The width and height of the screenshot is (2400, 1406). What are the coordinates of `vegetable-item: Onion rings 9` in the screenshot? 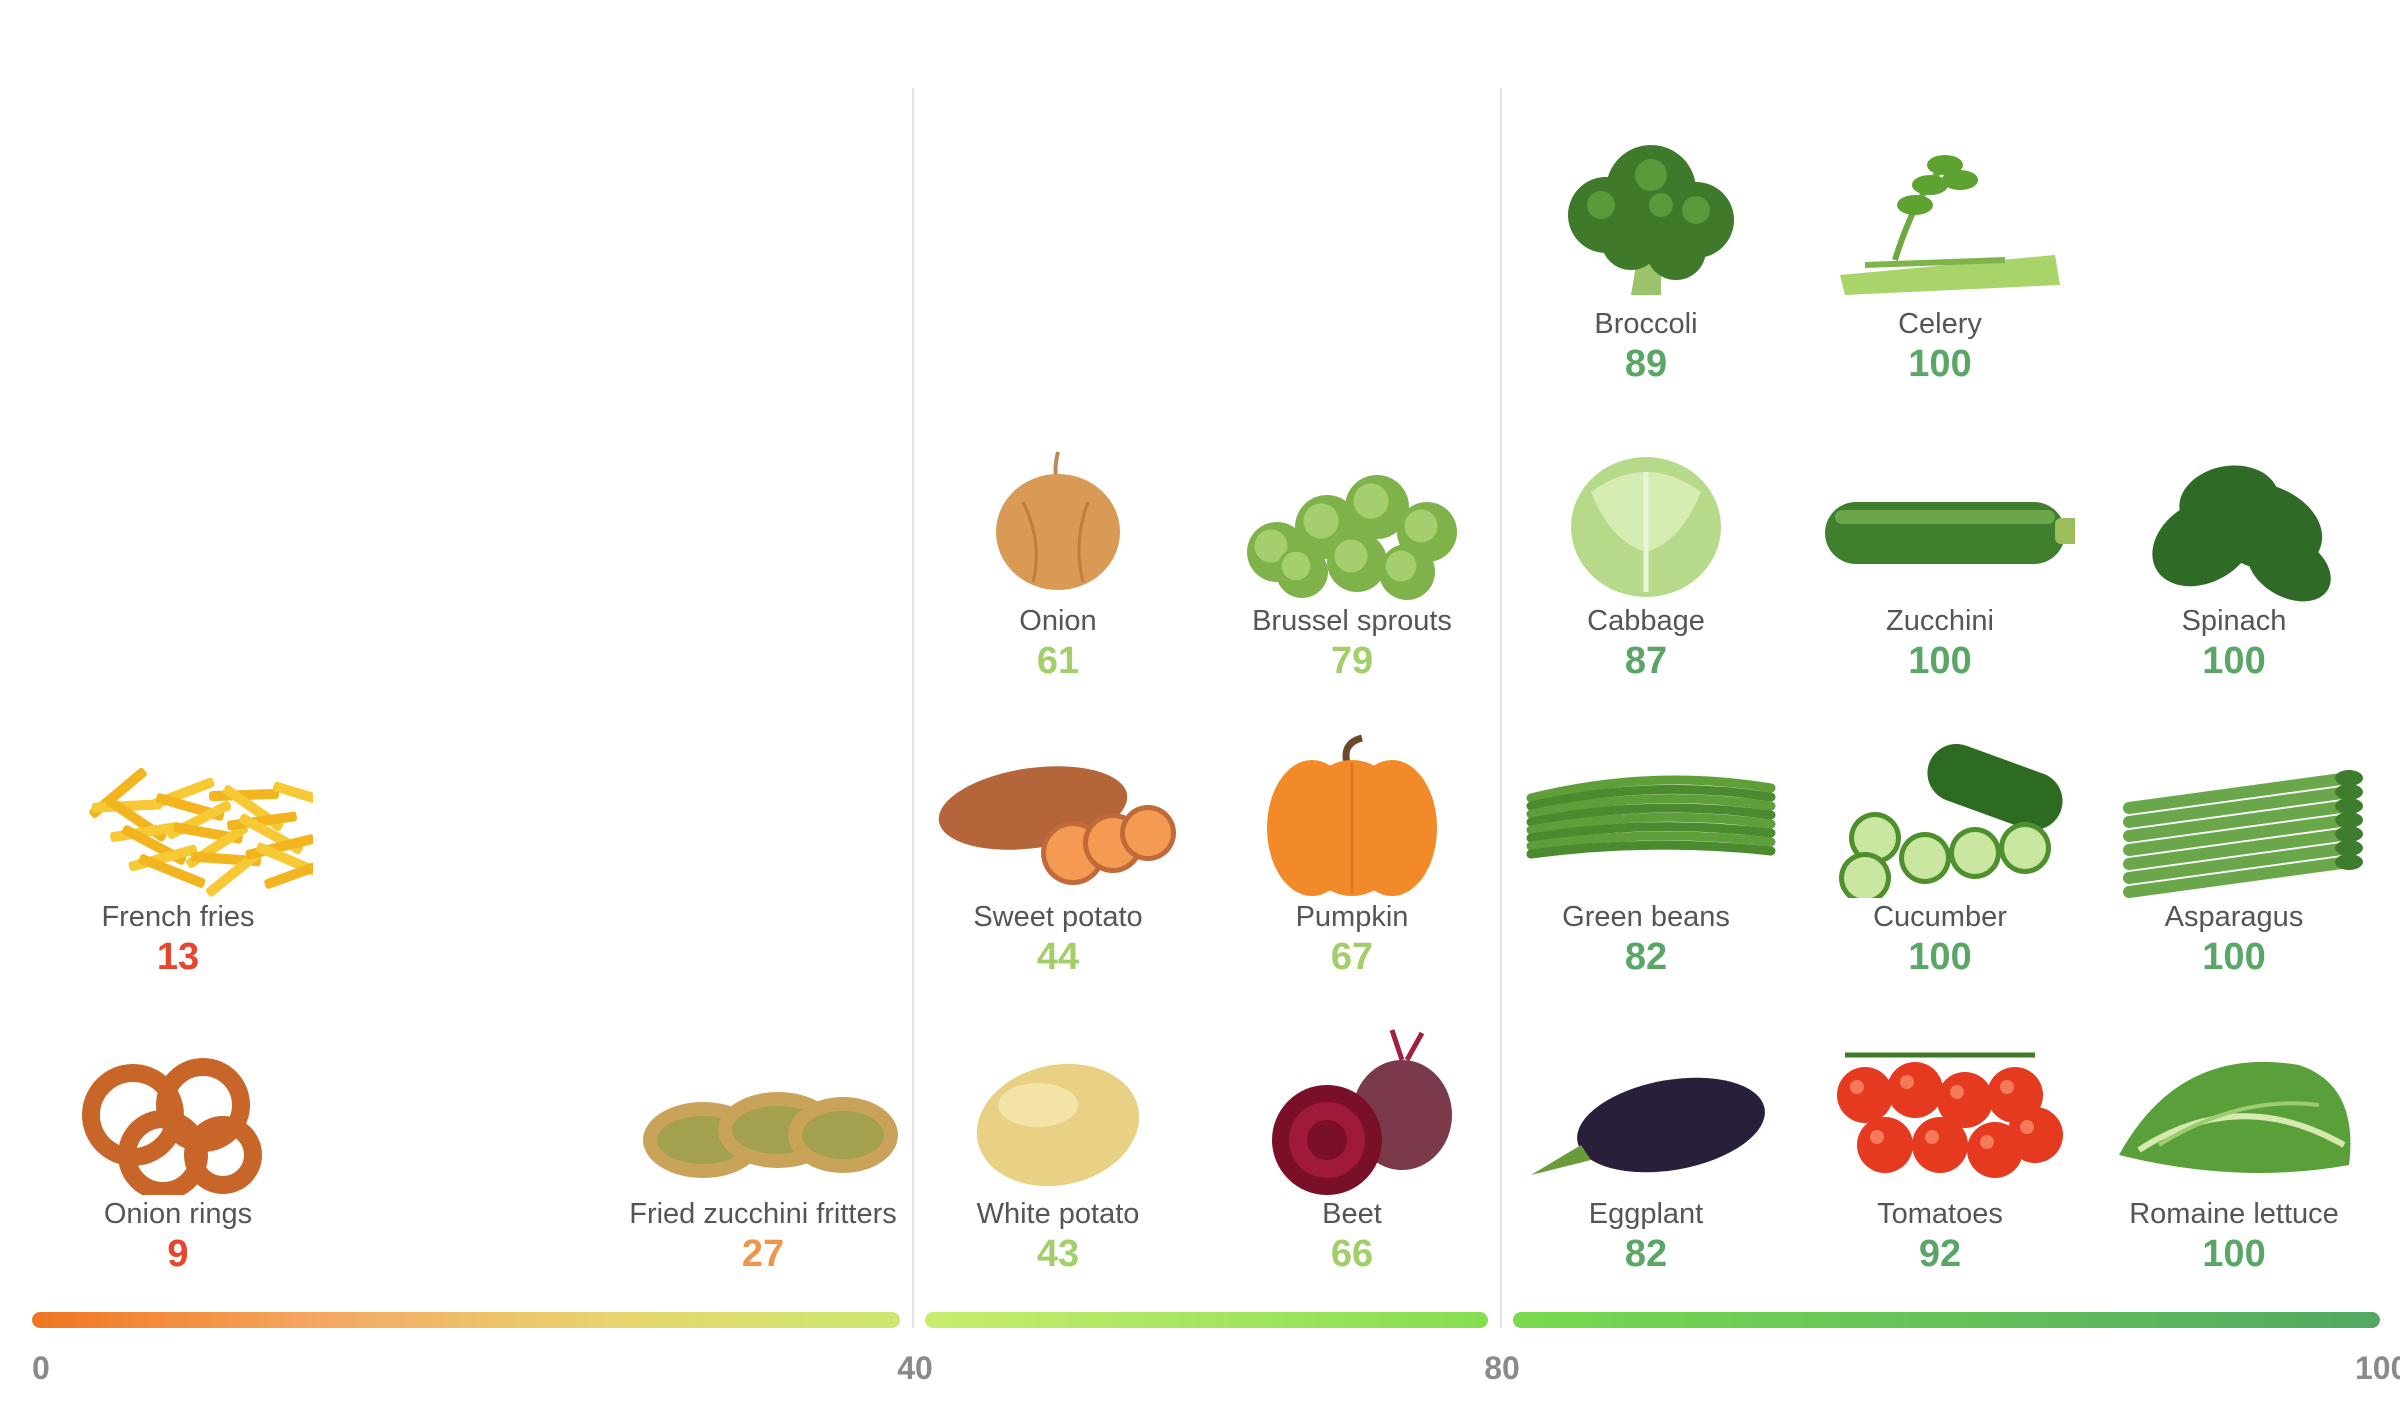 It's located at (178, 1151).